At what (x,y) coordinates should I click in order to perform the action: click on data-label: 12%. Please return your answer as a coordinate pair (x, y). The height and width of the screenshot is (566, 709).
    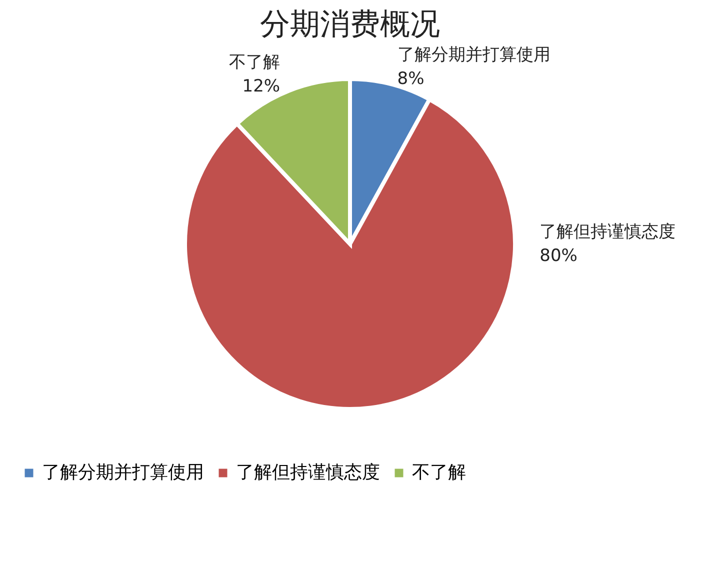
    Looking at the image, I should click on (261, 86).